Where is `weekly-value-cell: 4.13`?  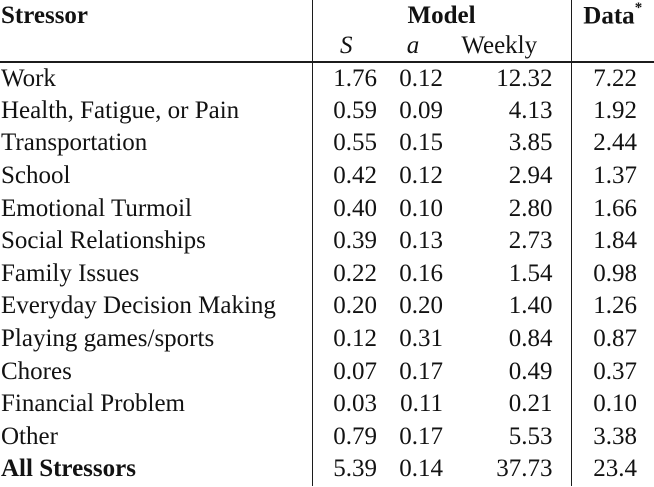
weekly-value-cell: 4.13 is located at coordinates (530, 110).